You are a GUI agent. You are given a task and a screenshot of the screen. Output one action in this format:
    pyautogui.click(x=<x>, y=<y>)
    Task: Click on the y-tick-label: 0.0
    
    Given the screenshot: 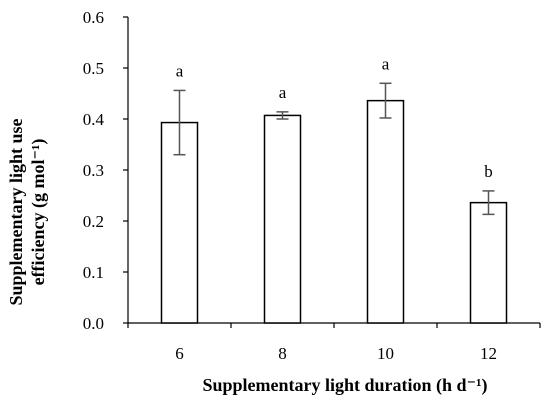 What is the action you would take?
    pyautogui.click(x=93, y=323)
    